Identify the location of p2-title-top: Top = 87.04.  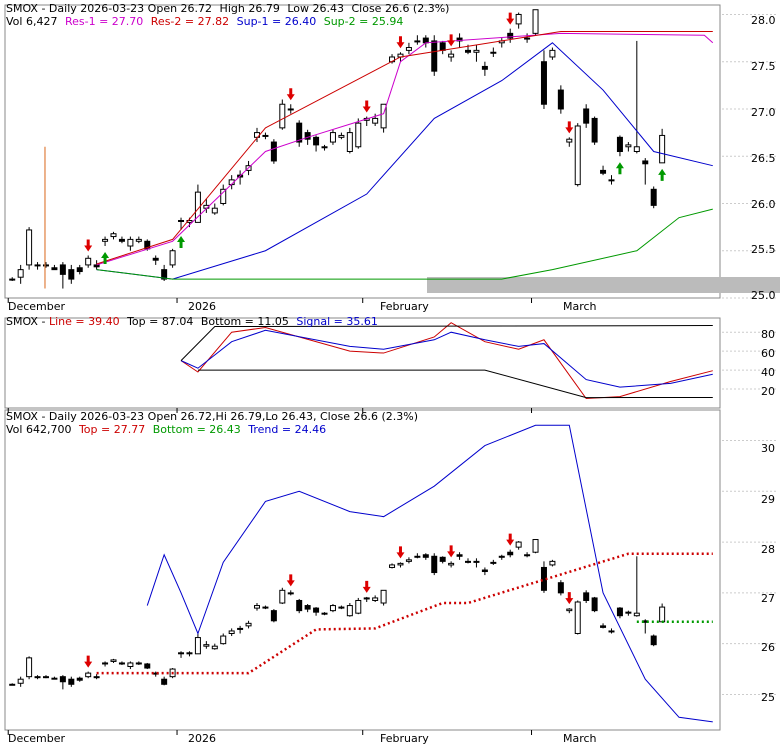
(159, 321).